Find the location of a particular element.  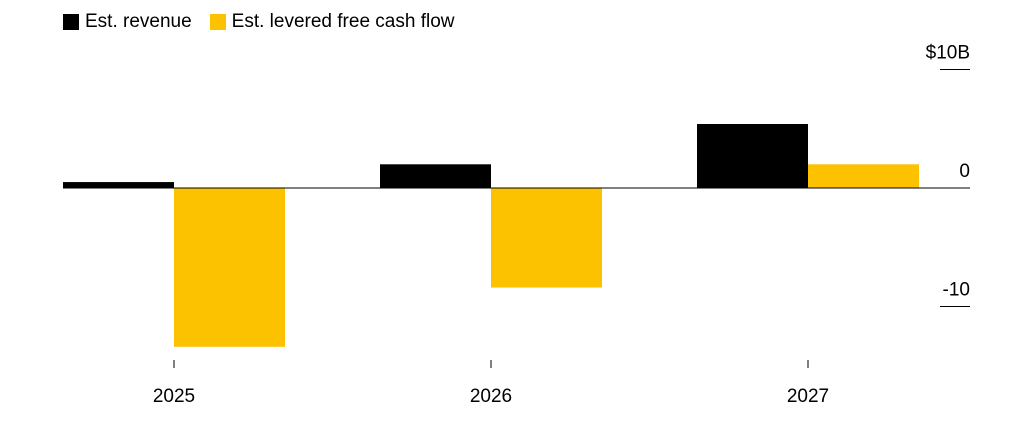

x-tick-label: 2026 is located at coordinates (491, 396).